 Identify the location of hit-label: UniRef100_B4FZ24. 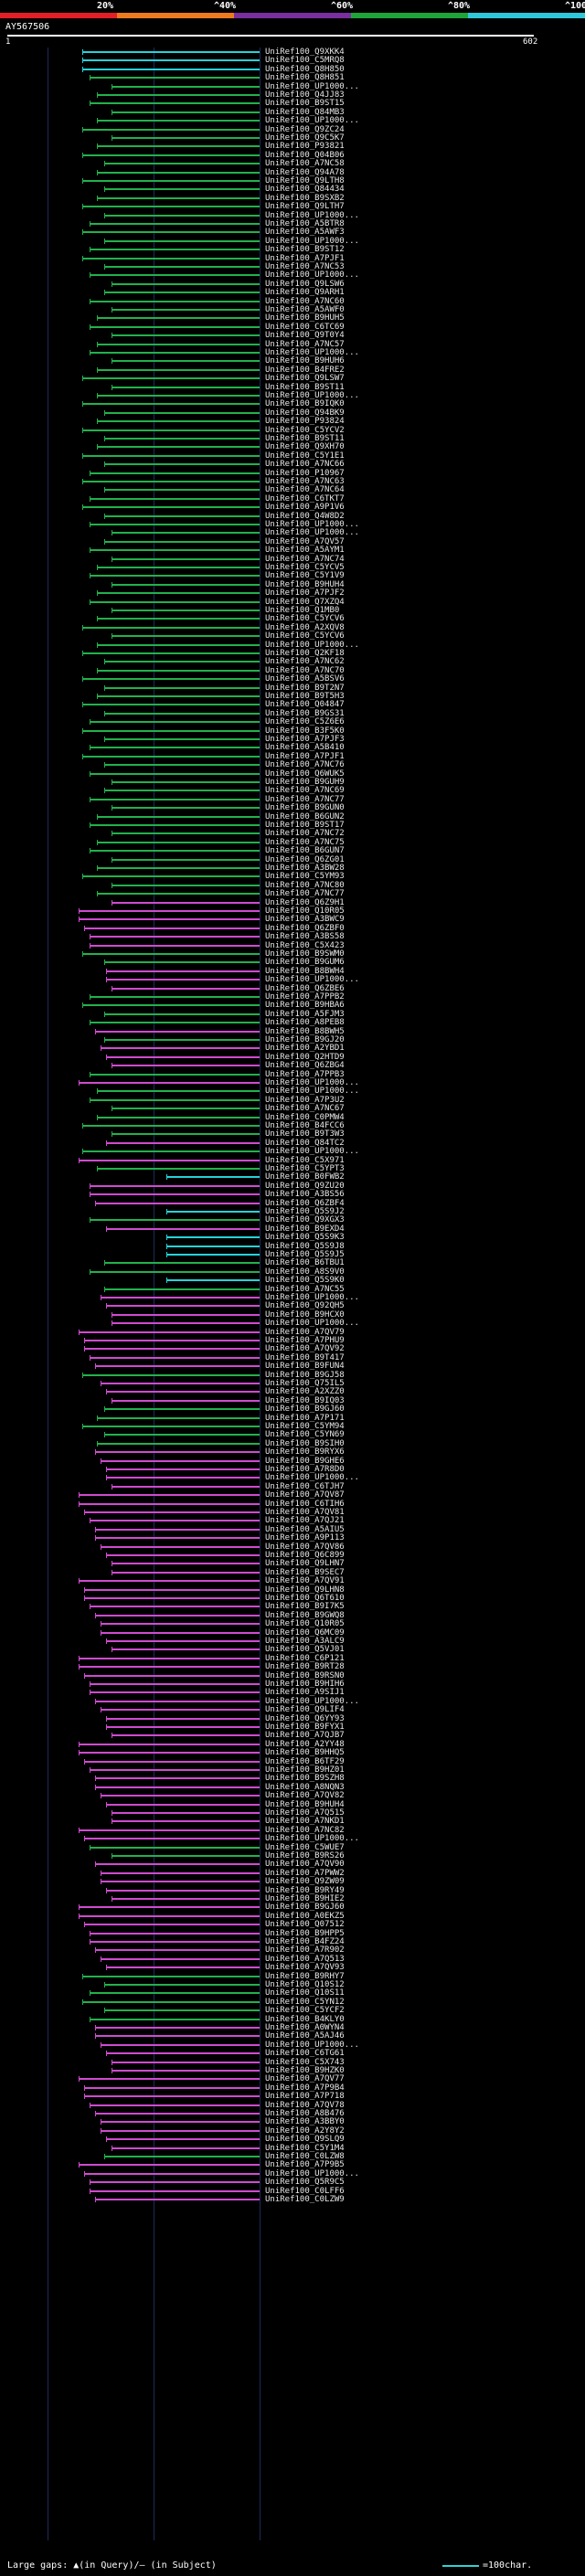
(305, 1941).